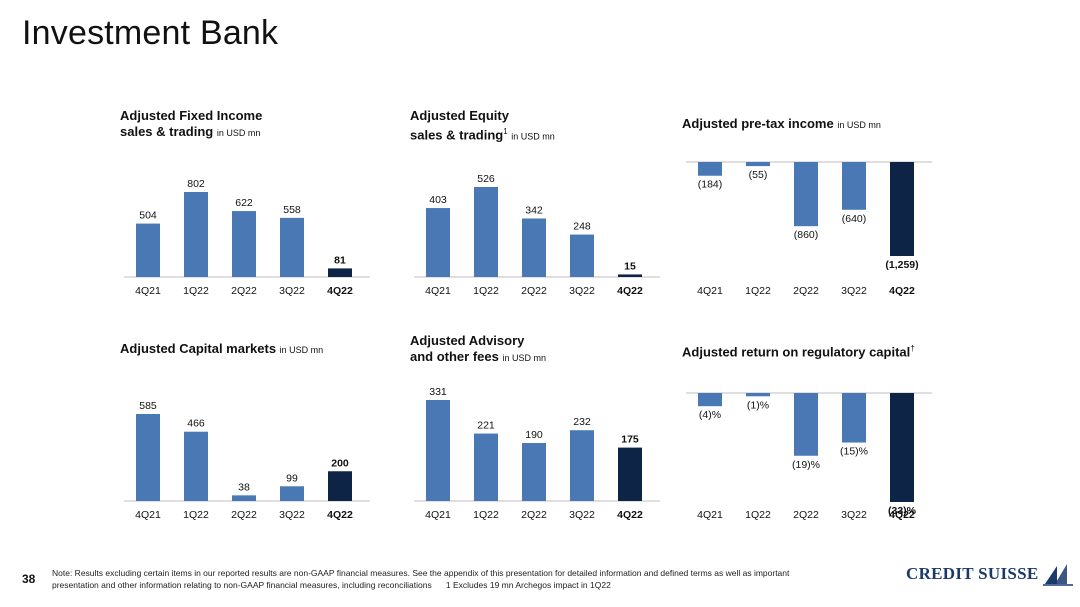 This screenshot has height=607, width=1080. I want to click on data-label: 190, so click(534, 435).